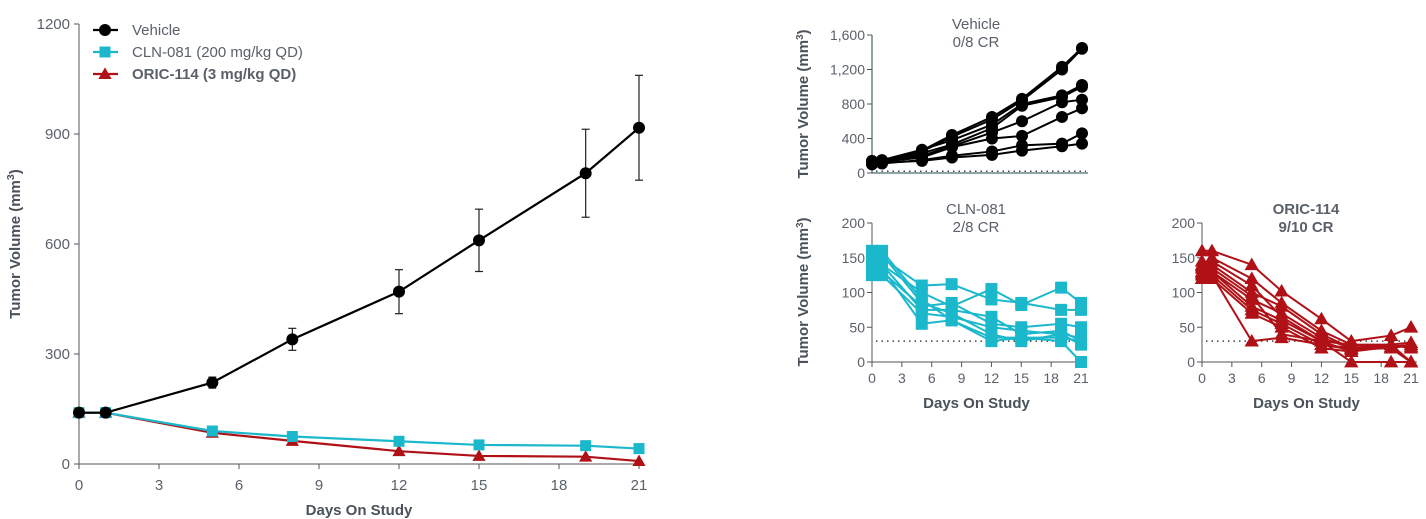 Image resolution: width=1426 pixels, height=519 pixels. What do you see at coordinates (1306, 403) in the screenshot?
I see `x-axis-label: Days On Study` at bounding box center [1306, 403].